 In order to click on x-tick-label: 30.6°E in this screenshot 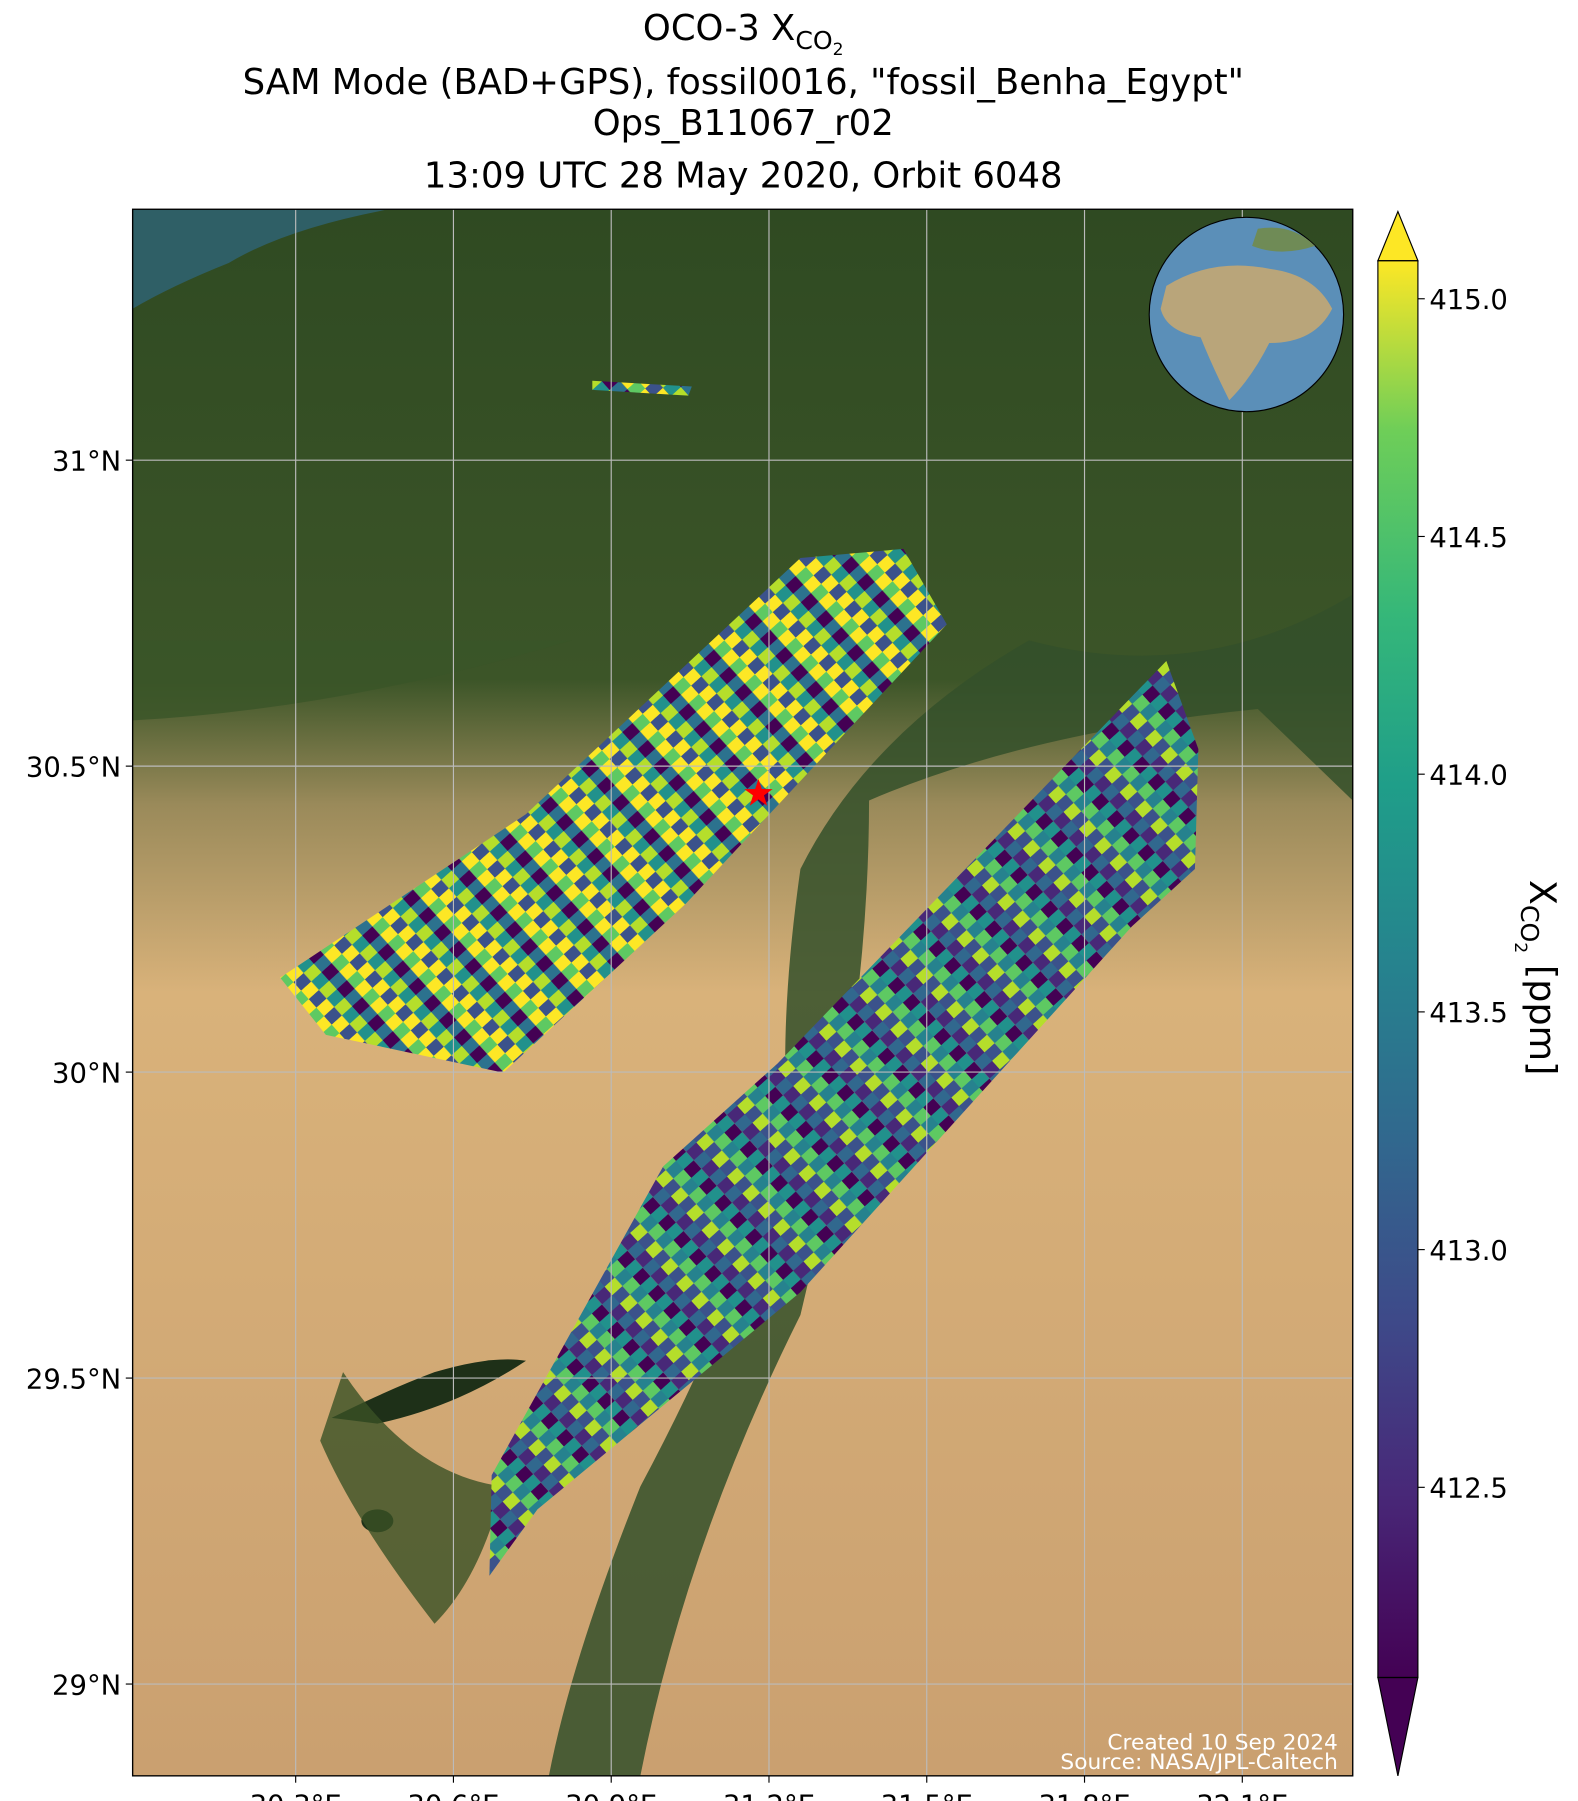, I will do `click(453, 1796)`.